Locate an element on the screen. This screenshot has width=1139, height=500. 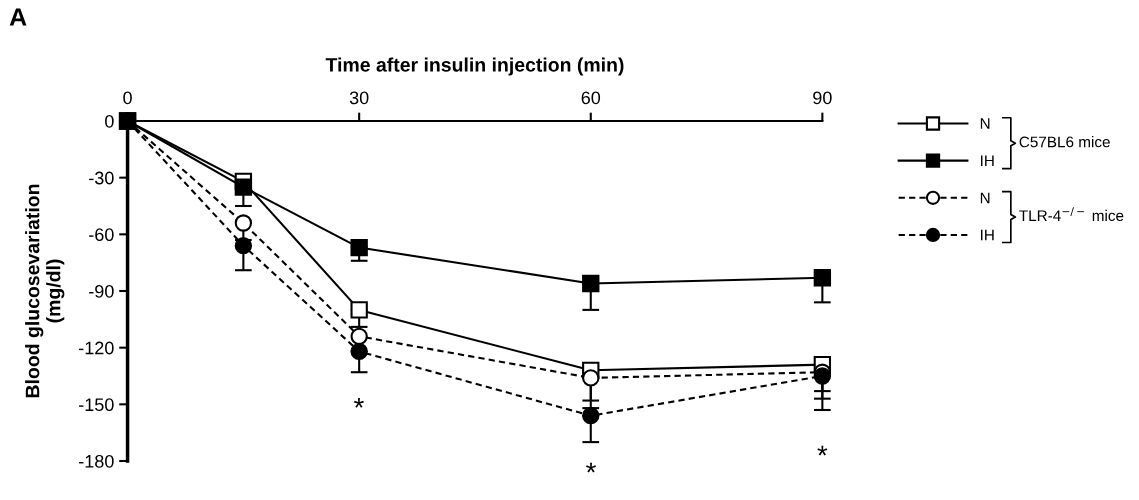
x-tick-label: 30 is located at coordinates (359, 98).